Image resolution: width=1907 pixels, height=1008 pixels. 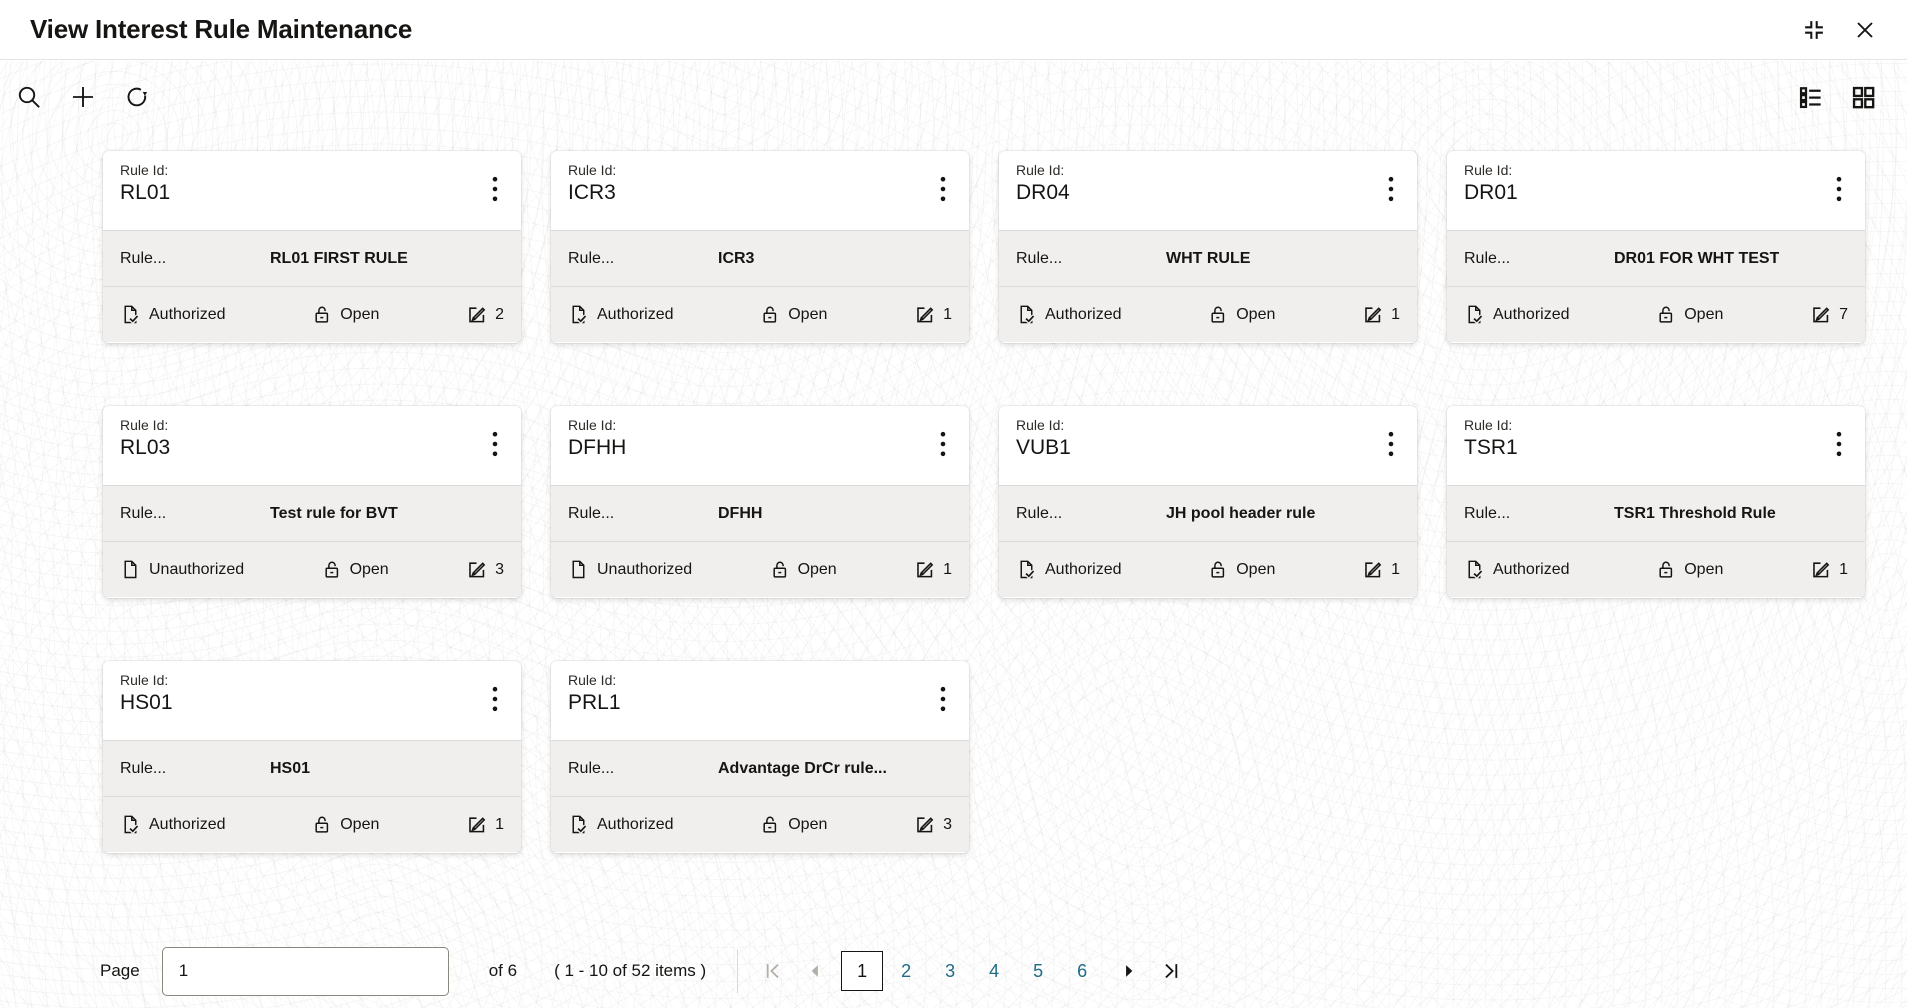 I want to click on page-number-button: 3, so click(x=950, y=971).